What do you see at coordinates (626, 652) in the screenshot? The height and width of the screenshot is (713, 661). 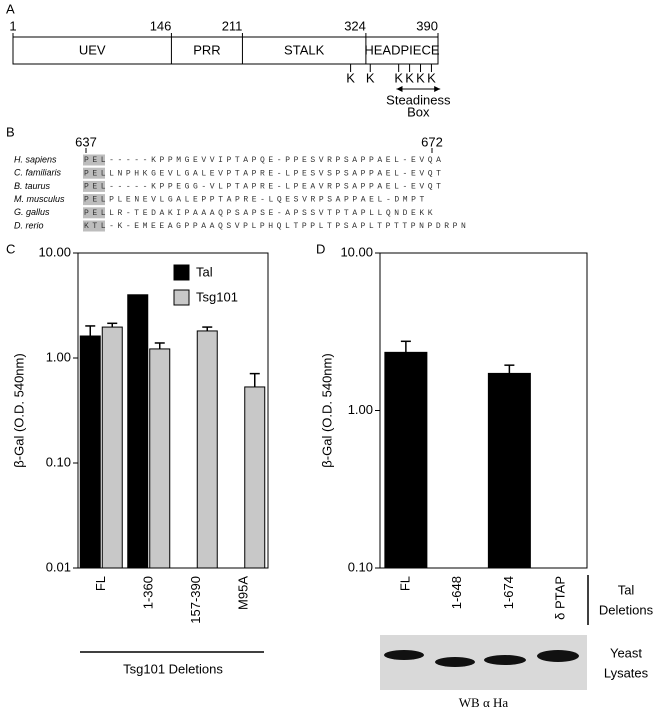 I see `blot-label: Yeast` at bounding box center [626, 652].